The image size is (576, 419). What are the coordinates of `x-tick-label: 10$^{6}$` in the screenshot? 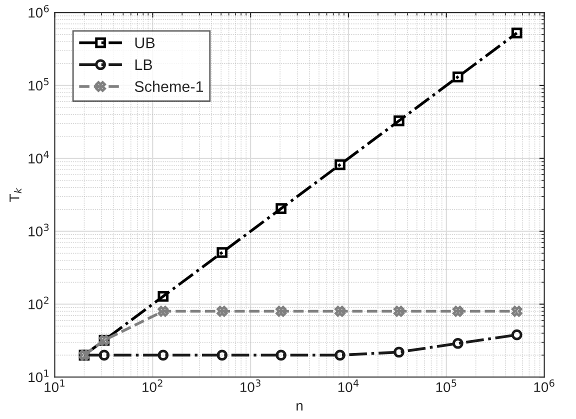 It's located at (544, 385).